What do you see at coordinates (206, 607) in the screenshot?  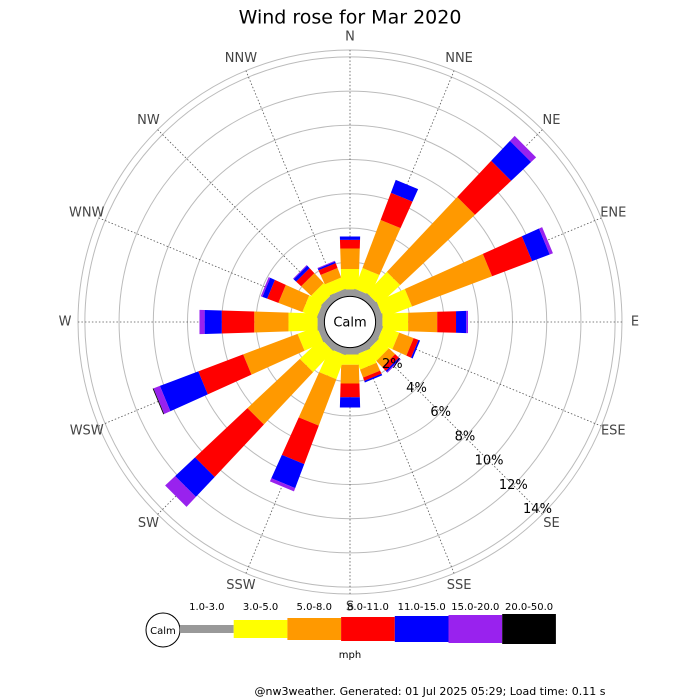 I see `legend-label: 1.0-3.0` at bounding box center [206, 607].